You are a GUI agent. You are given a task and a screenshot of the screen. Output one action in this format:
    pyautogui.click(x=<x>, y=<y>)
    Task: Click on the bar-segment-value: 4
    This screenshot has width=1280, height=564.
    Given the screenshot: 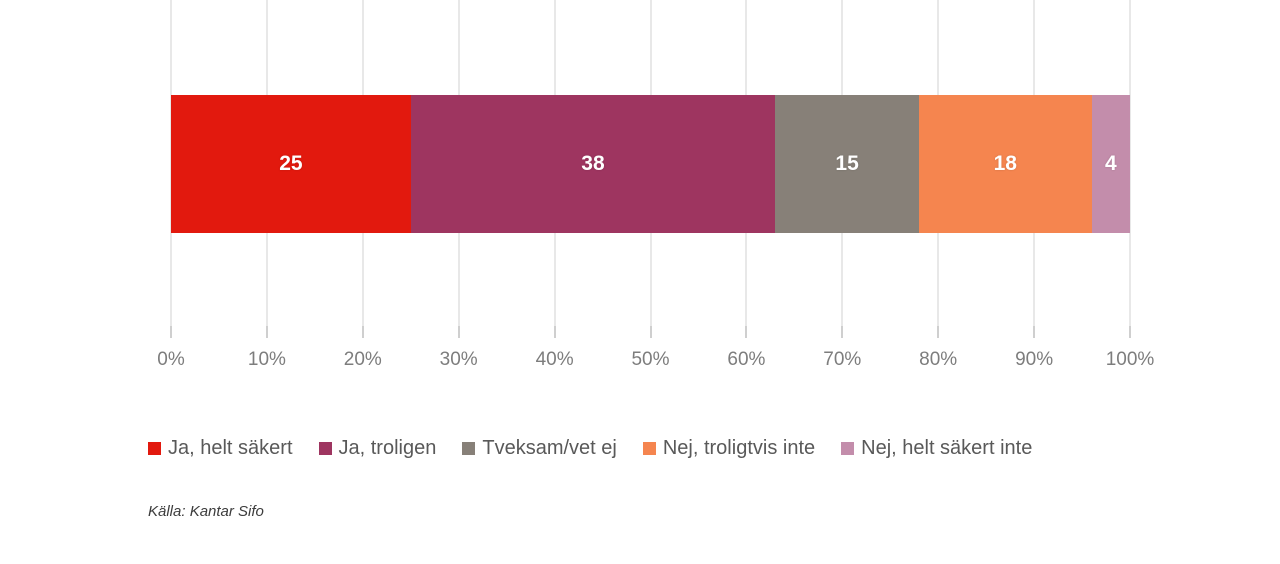 What is the action you would take?
    pyautogui.click(x=1110, y=163)
    